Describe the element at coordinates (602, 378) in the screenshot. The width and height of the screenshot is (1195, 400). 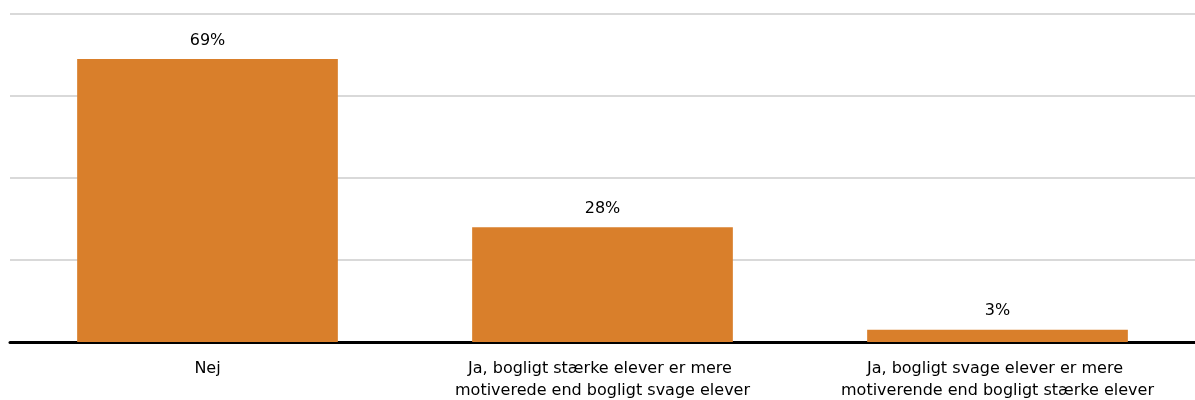
I see `x-tick-label: Ja, bogligt stærke elever er mere motiverede end bogligt svage elever` at that location.